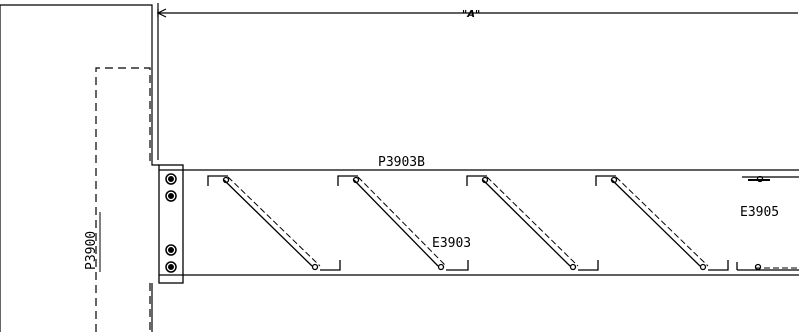 This screenshot has width=799, height=332. Describe the element at coordinates (451, 243) in the screenshot. I see `brace-label-e3903: E3903` at that location.